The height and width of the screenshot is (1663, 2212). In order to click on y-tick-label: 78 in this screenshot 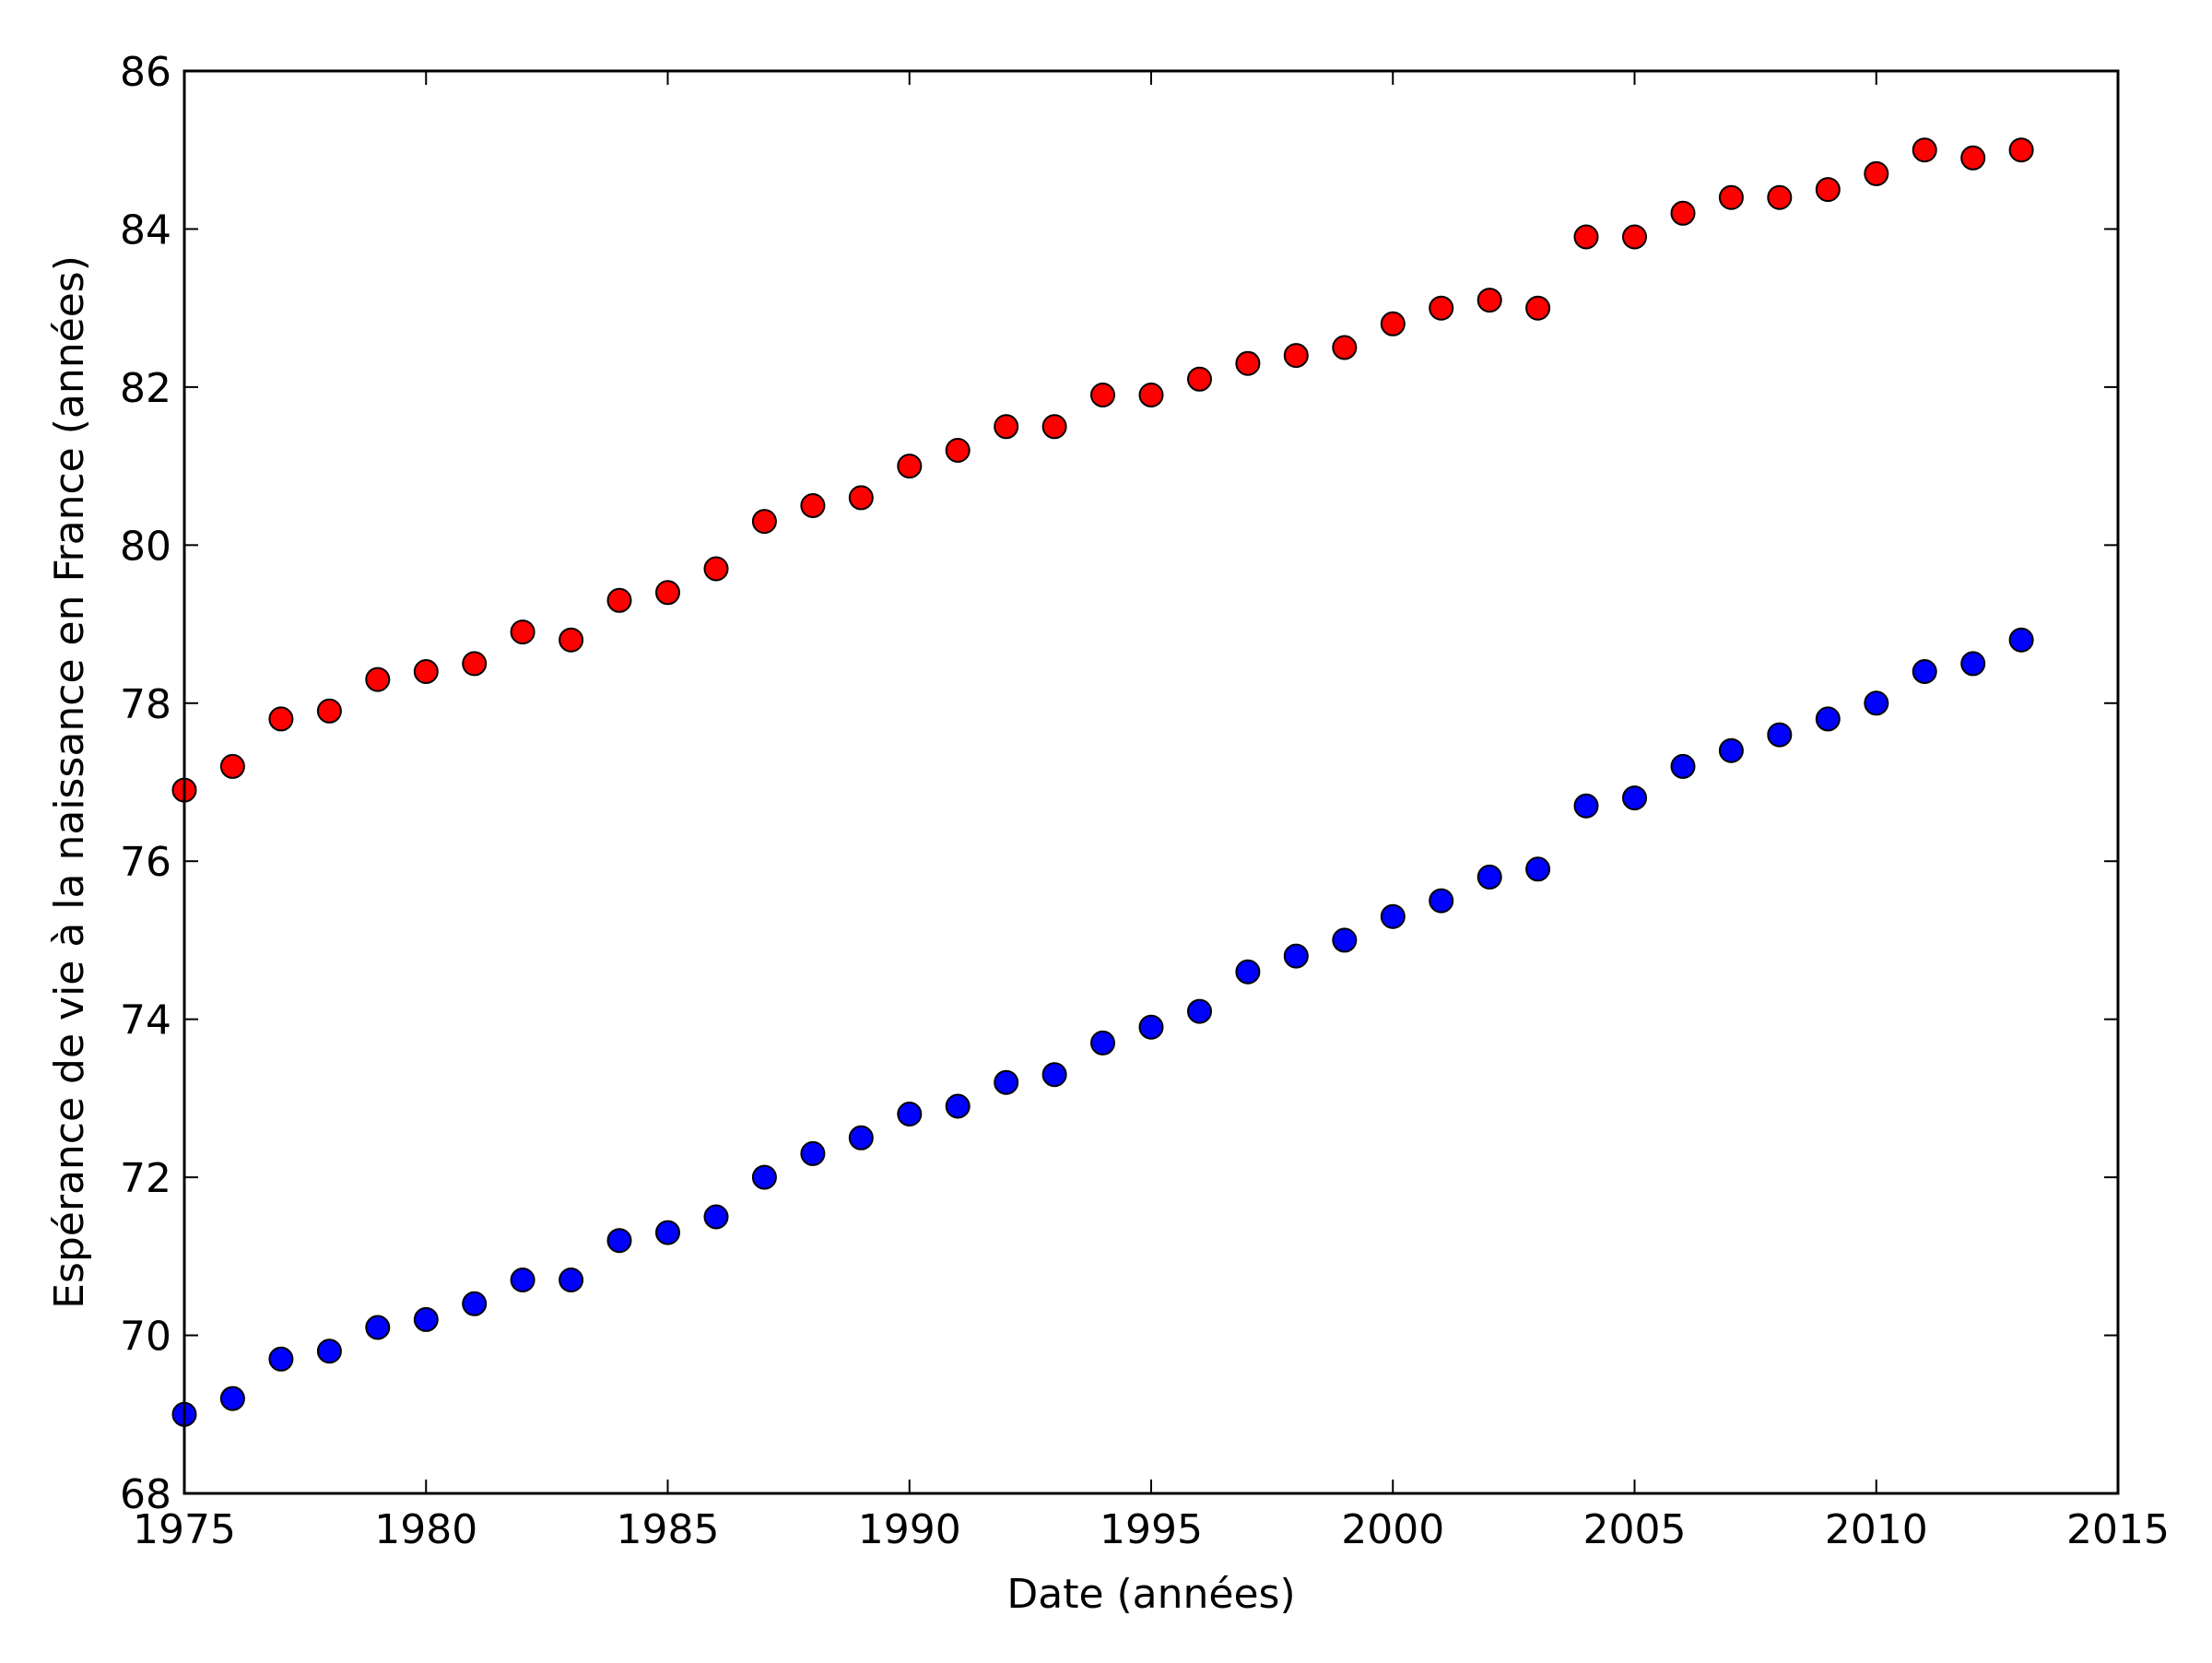, I will do `click(145, 704)`.